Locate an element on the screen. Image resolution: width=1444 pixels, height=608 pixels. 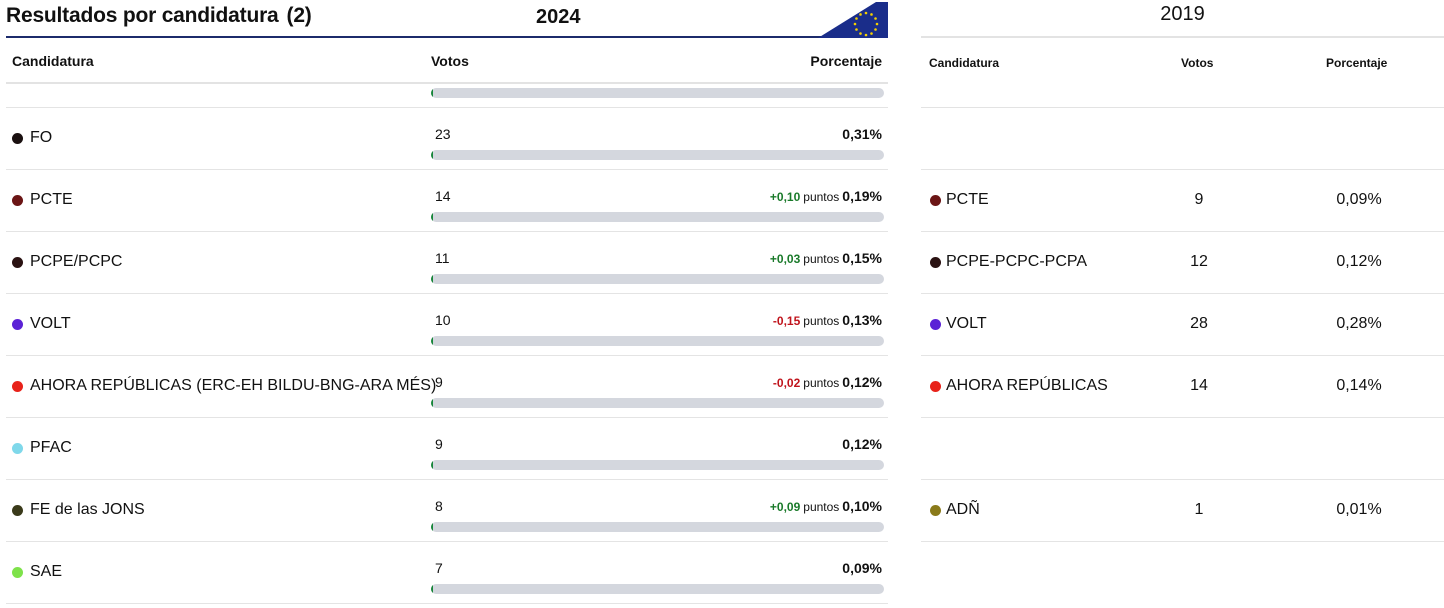
column-porcentaje-2019: Porcentaje is located at coordinates (1357, 63).